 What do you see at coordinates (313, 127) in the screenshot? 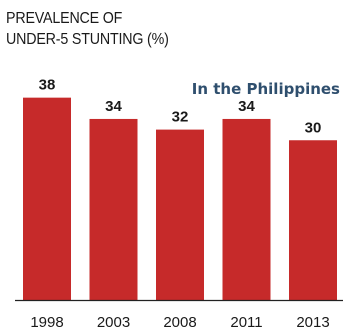
I see `value-label-2013: 30` at bounding box center [313, 127].